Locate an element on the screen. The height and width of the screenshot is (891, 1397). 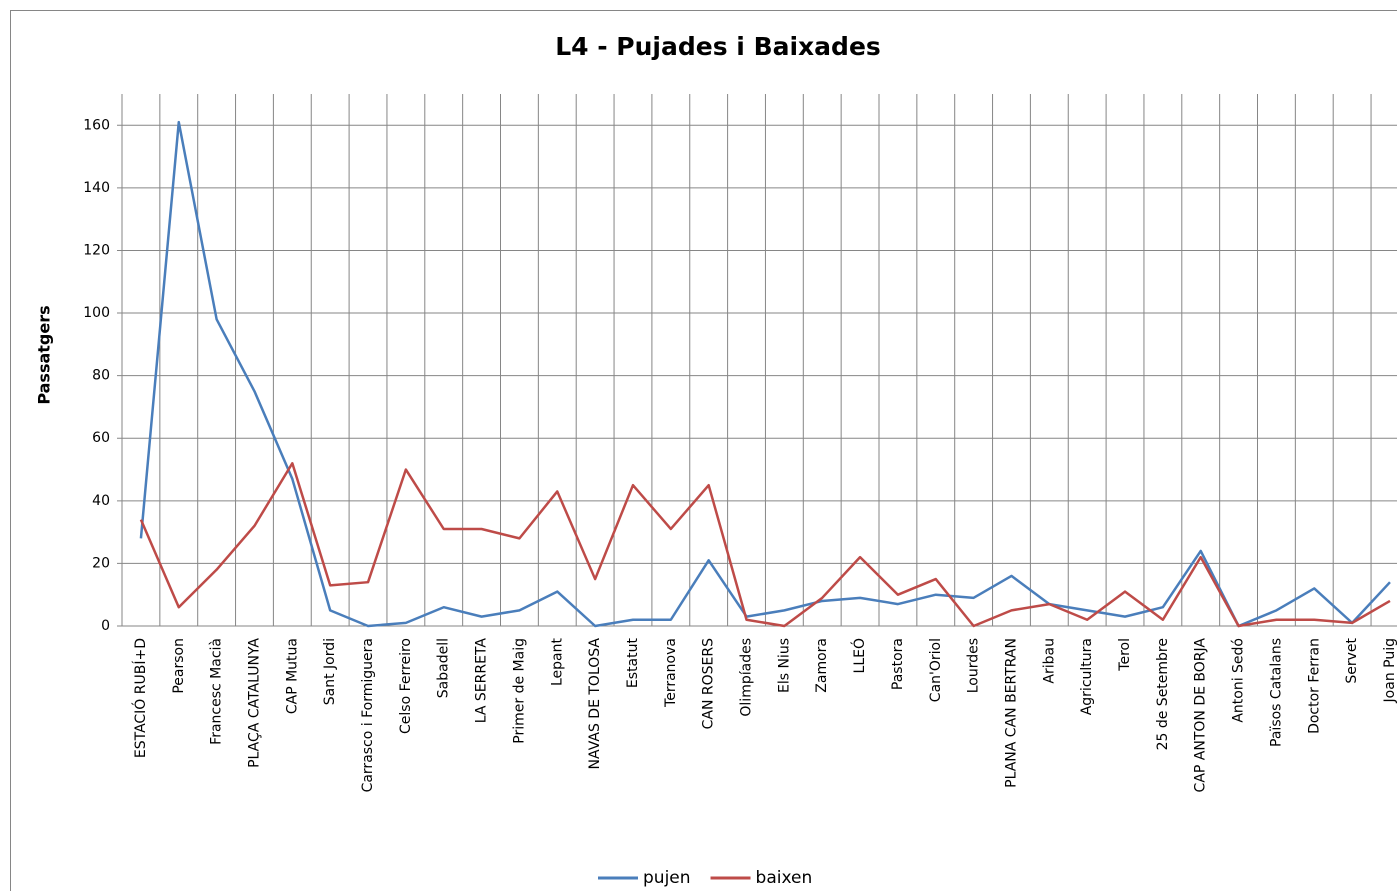
y-tick-label: 160 is located at coordinates (96, 125).